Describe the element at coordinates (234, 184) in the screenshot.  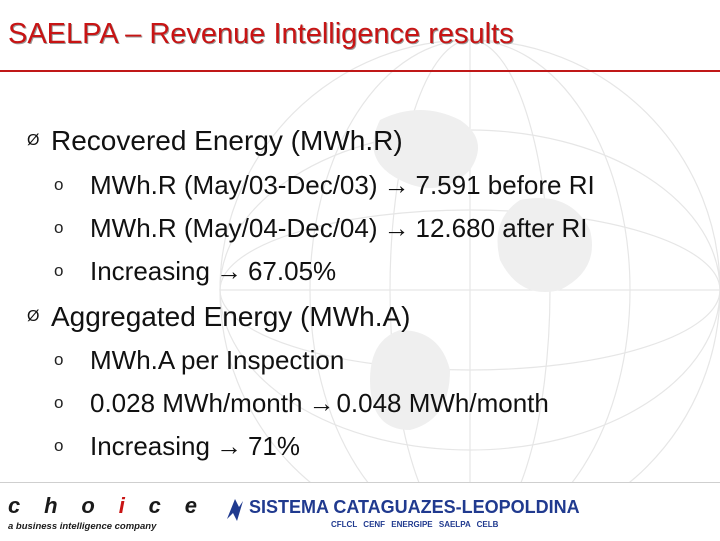
I see `item-label: MWh.R (May/03-Dec/03)` at that location.